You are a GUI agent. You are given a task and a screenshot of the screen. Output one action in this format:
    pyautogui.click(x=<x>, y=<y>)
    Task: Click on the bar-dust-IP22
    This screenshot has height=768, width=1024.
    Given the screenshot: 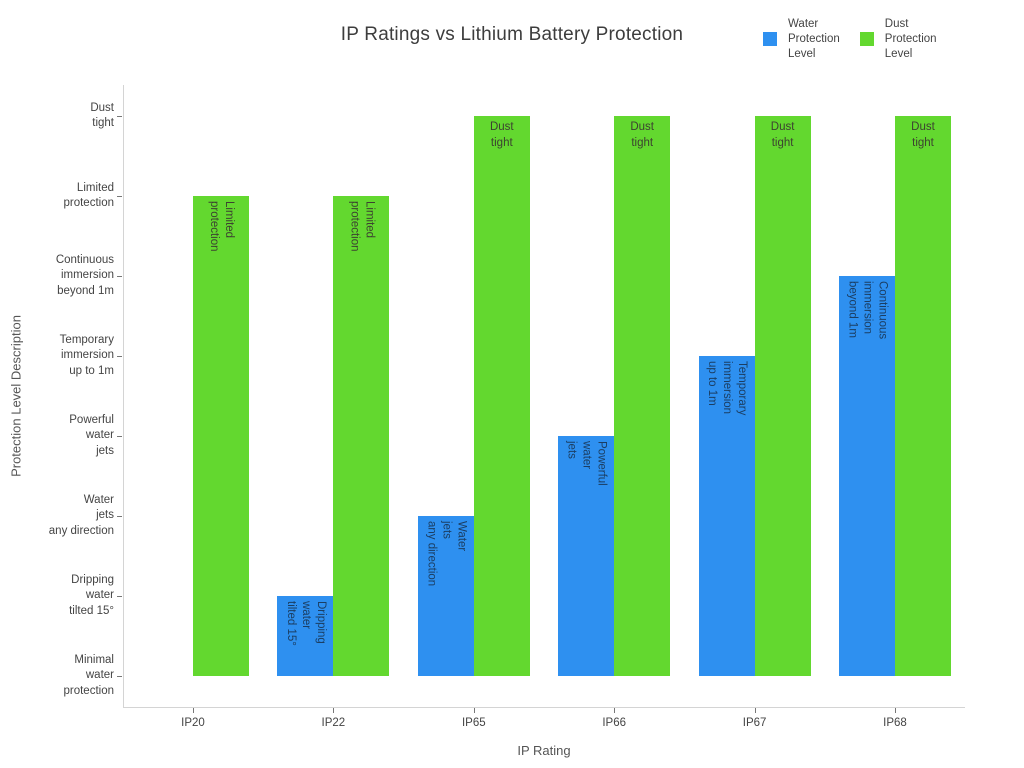 What is the action you would take?
    pyautogui.click(x=361, y=436)
    